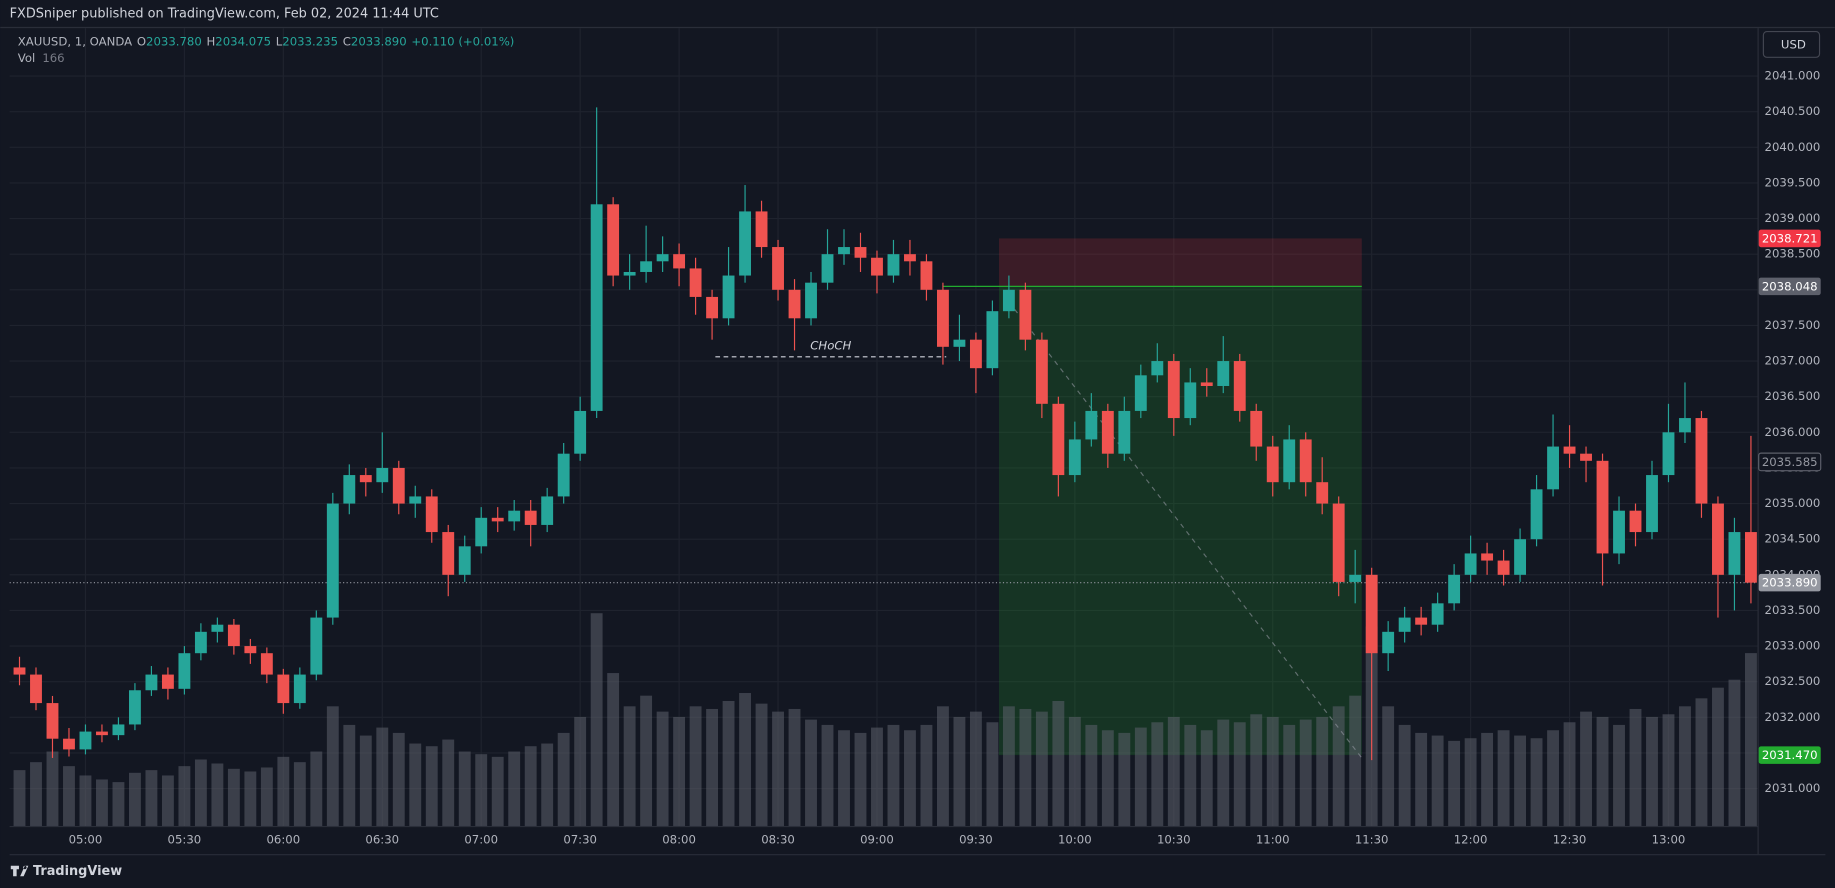 This screenshot has height=888, width=1835. I want to click on x-tick-label: 09:30, so click(976, 840).